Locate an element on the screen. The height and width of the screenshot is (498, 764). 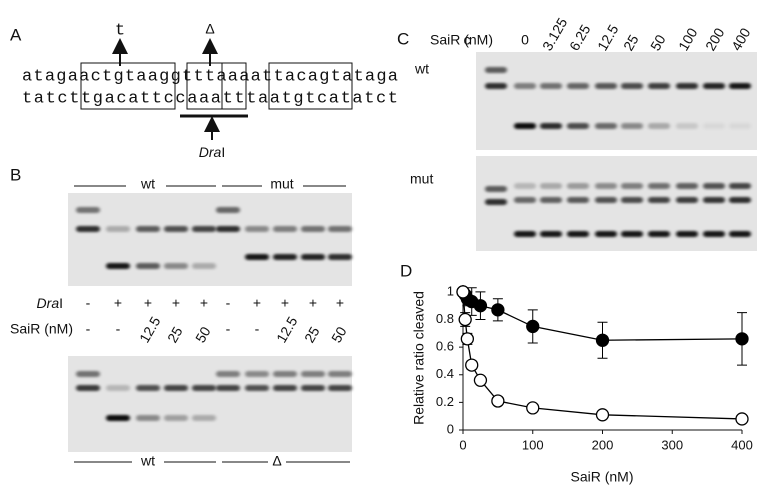
top-strand: atagaactgtaaggtttaaaattacagtataga is located at coordinates (210, 76).